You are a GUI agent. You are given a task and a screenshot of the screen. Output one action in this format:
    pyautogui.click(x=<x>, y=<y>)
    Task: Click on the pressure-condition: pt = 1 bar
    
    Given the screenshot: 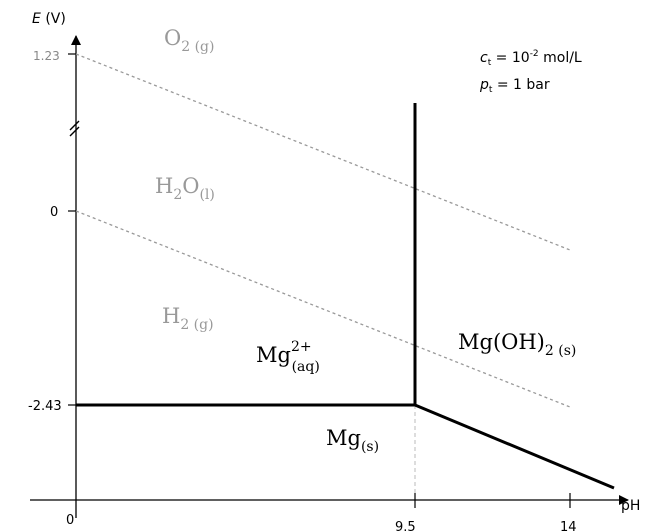 What is the action you would take?
    pyautogui.click(x=514, y=86)
    